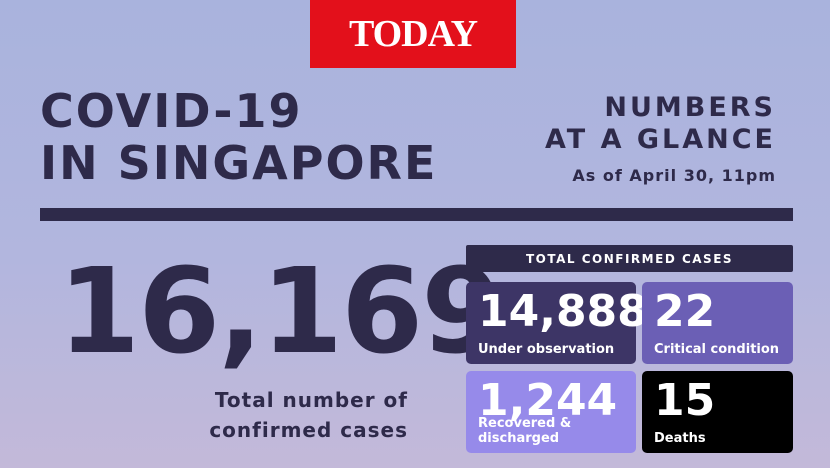 Image resolution: width=830 pixels, height=468 pixels. What do you see at coordinates (548, 400) in the screenshot?
I see `stat-value: 1,244` at bounding box center [548, 400].